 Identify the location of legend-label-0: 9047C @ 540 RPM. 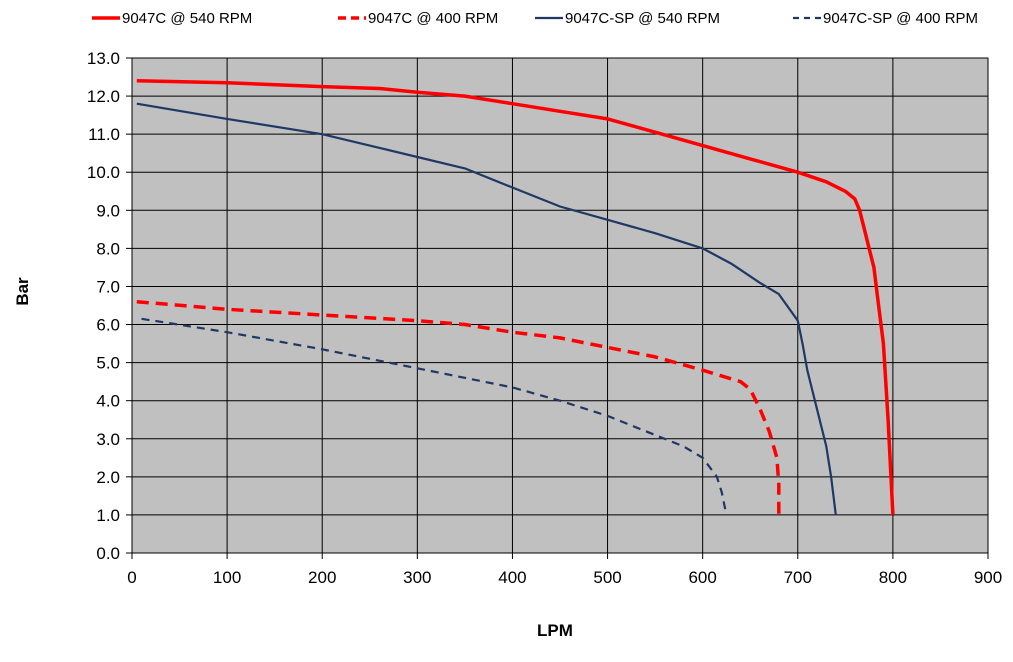
(187, 18).